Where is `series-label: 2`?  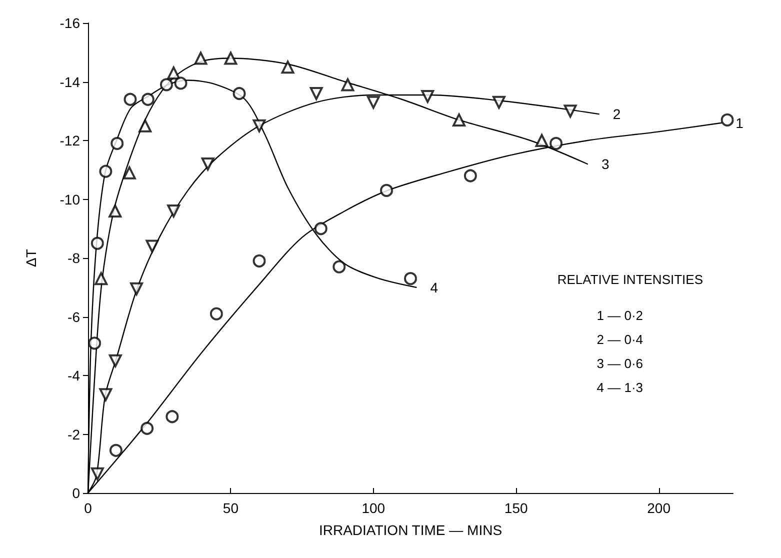
series-label: 2 is located at coordinates (616, 114).